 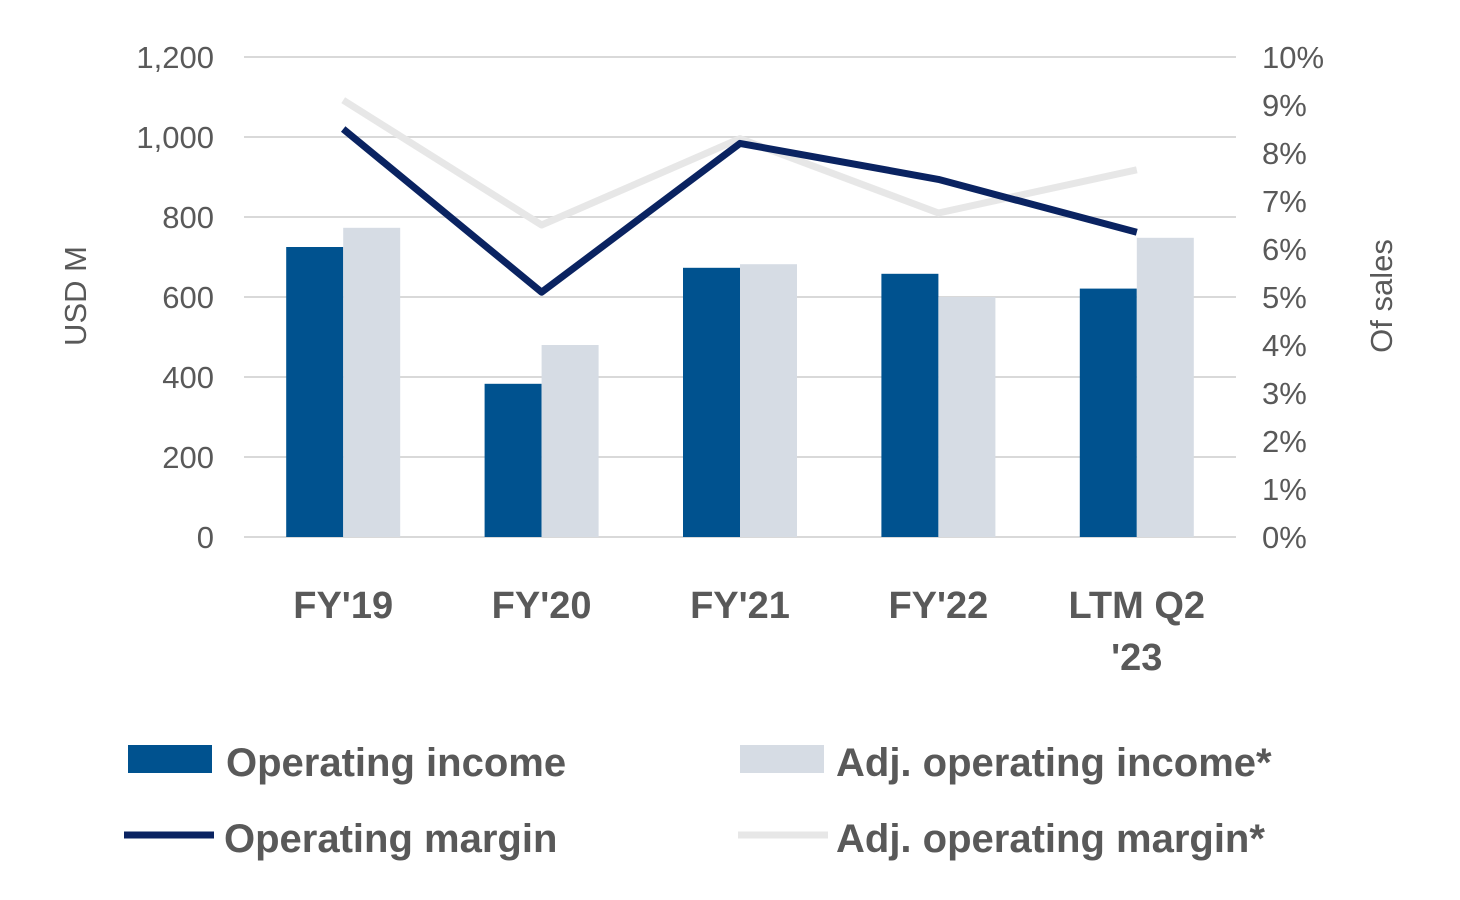 I want to click on right-tick-label: 10%, so click(x=1293, y=57).